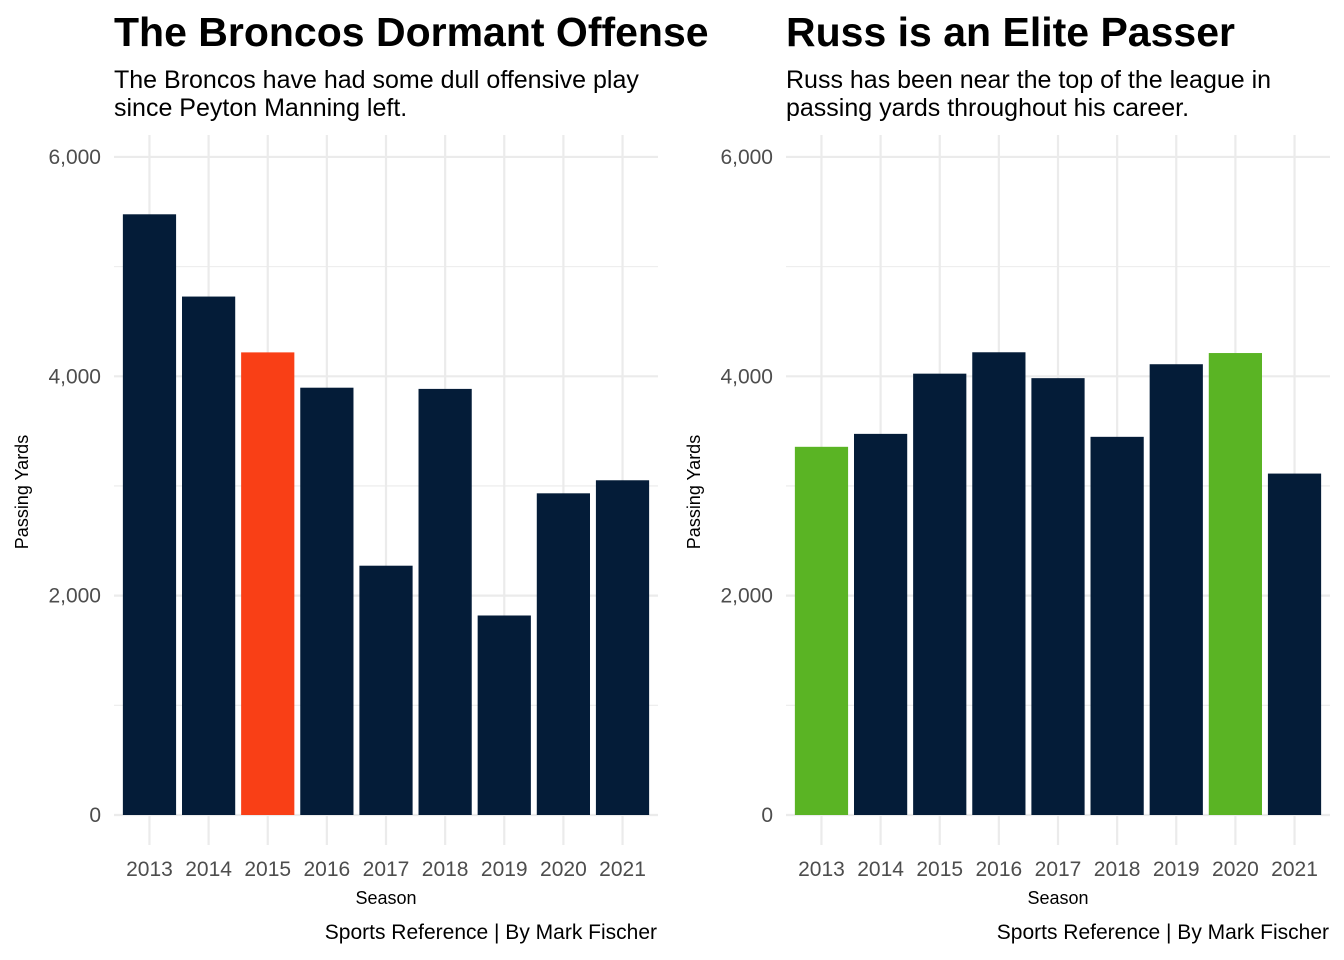 The height and width of the screenshot is (960, 1344). What do you see at coordinates (1010, 32) in the screenshot?
I see `chart-title: Russ is an Elite Passer` at bounding box center [1010, 32].